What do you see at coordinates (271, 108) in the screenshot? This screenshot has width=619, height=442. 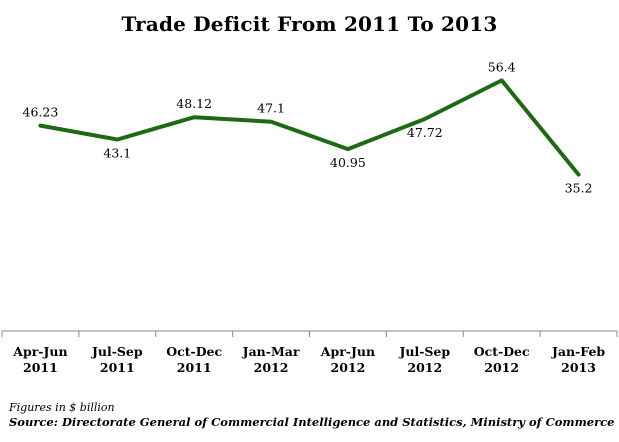 I see `data-label: 47.1` at bounding box center [271, 108].